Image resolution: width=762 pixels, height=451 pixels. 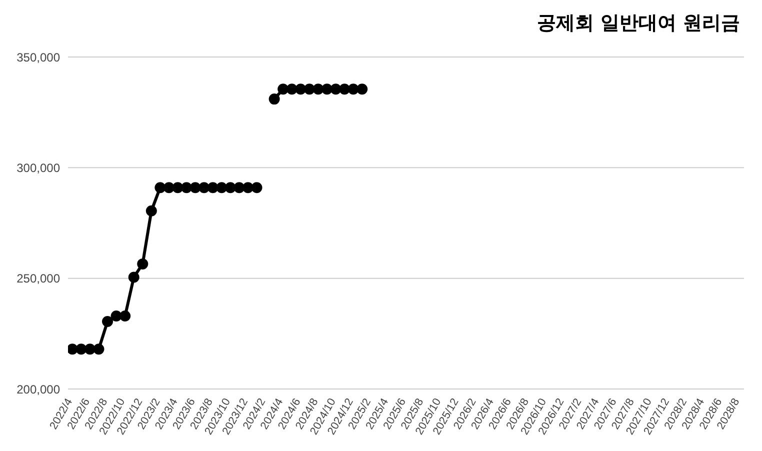 What do you see at coordinates (38, 279) in the screenshot?
I see `y-tick-label: 250,000` at bounding box center [38, 279].